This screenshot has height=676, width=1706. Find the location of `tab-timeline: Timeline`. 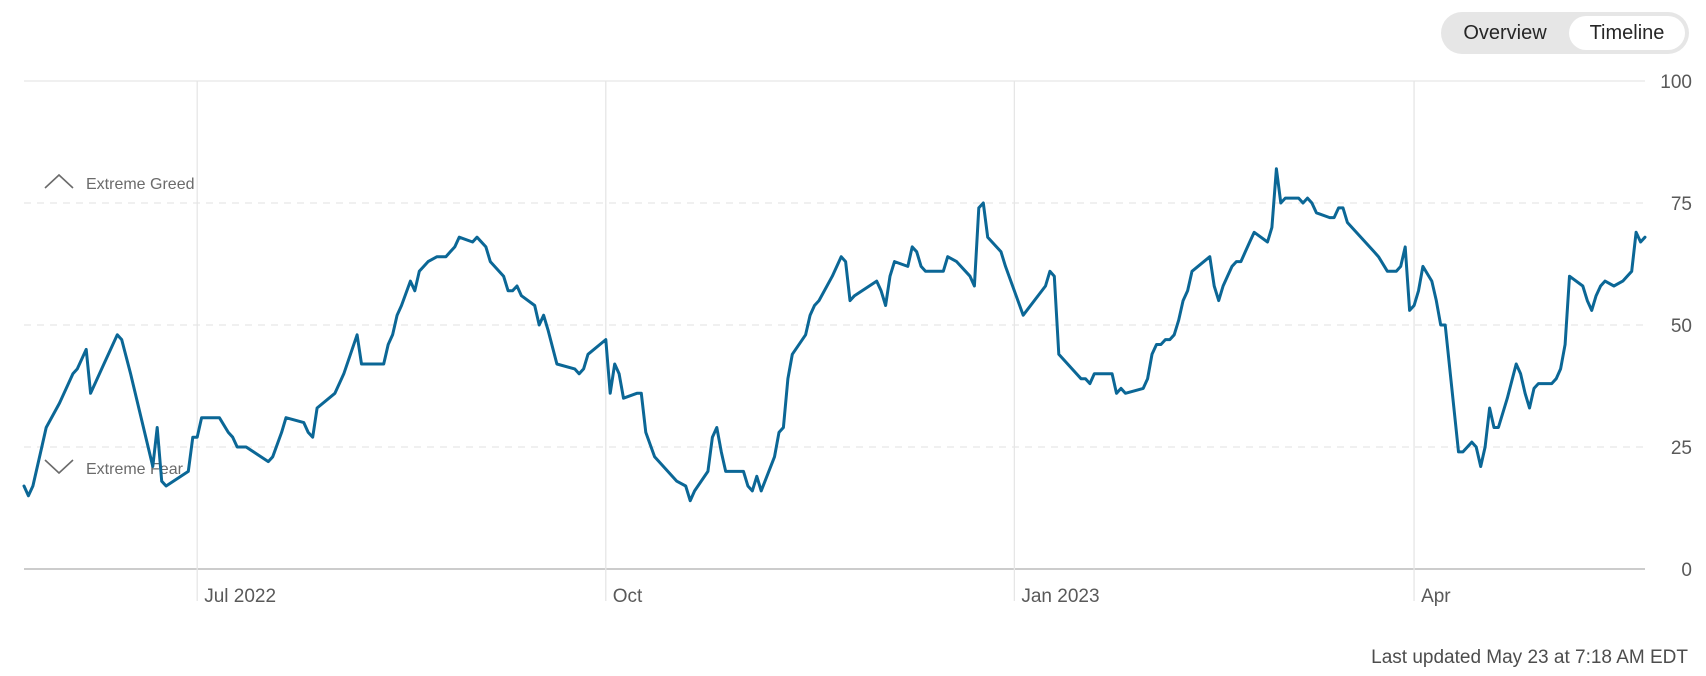

tab-timeline: Timeline is located at coordinates (1627, 33).